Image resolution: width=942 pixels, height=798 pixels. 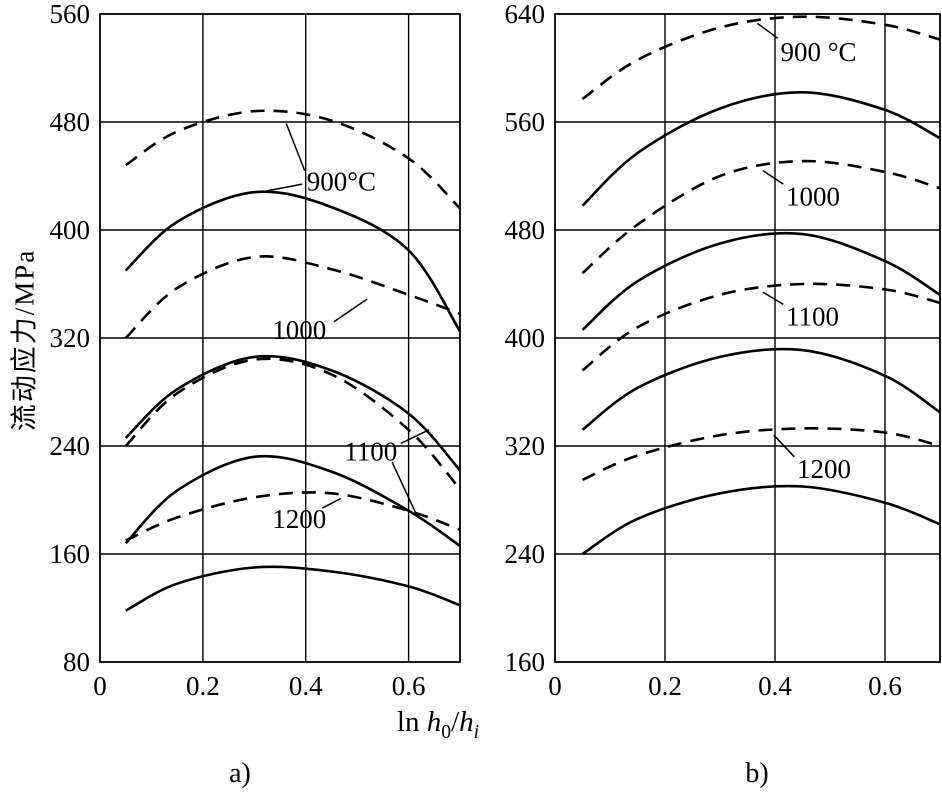 What do you see at coordinates (240, 773) in the screenshot?
I see `subplot-label-a: a)` at bounding box center [240, 773].